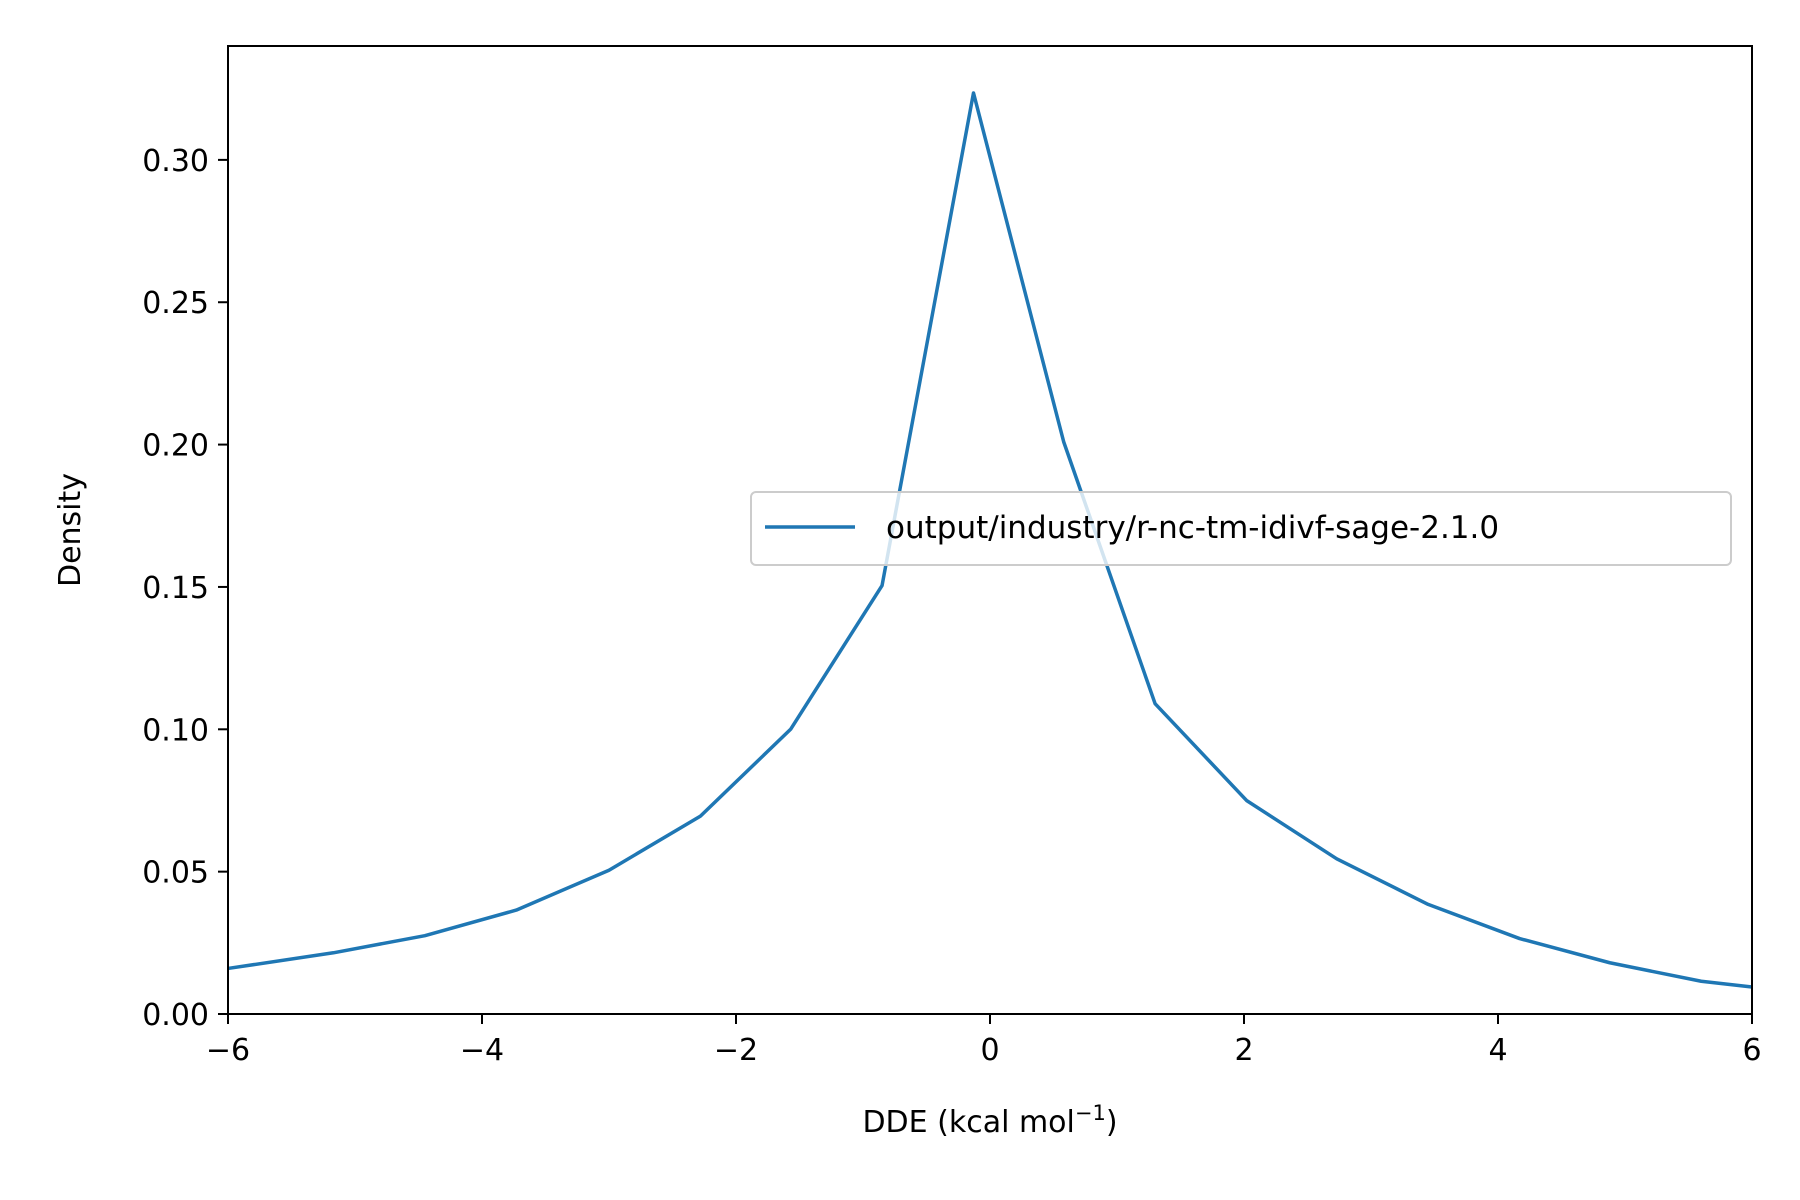 The height and width of the screenshot is (1200, 1800). Describe the element at coordinates (70, 530) in the screenshot. I see `y-axis-label: Density` at that location.